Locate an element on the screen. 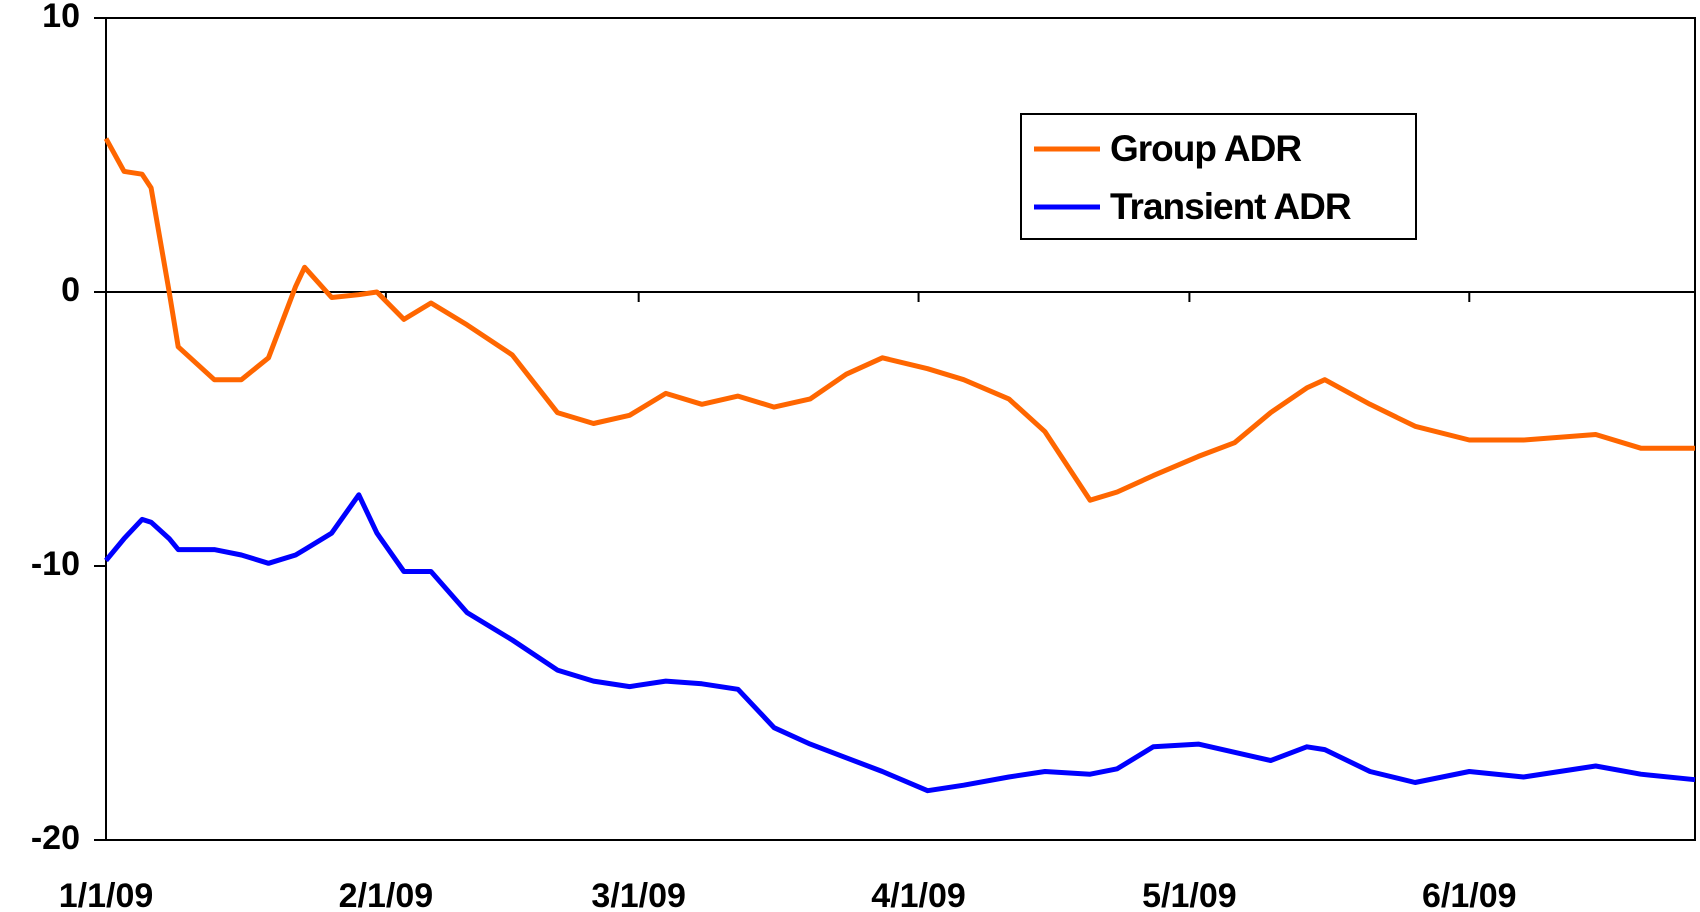 This screenshot has height=912, width=1700. x-tick-label: 4/1/09 is located at coordinates (918, 894).